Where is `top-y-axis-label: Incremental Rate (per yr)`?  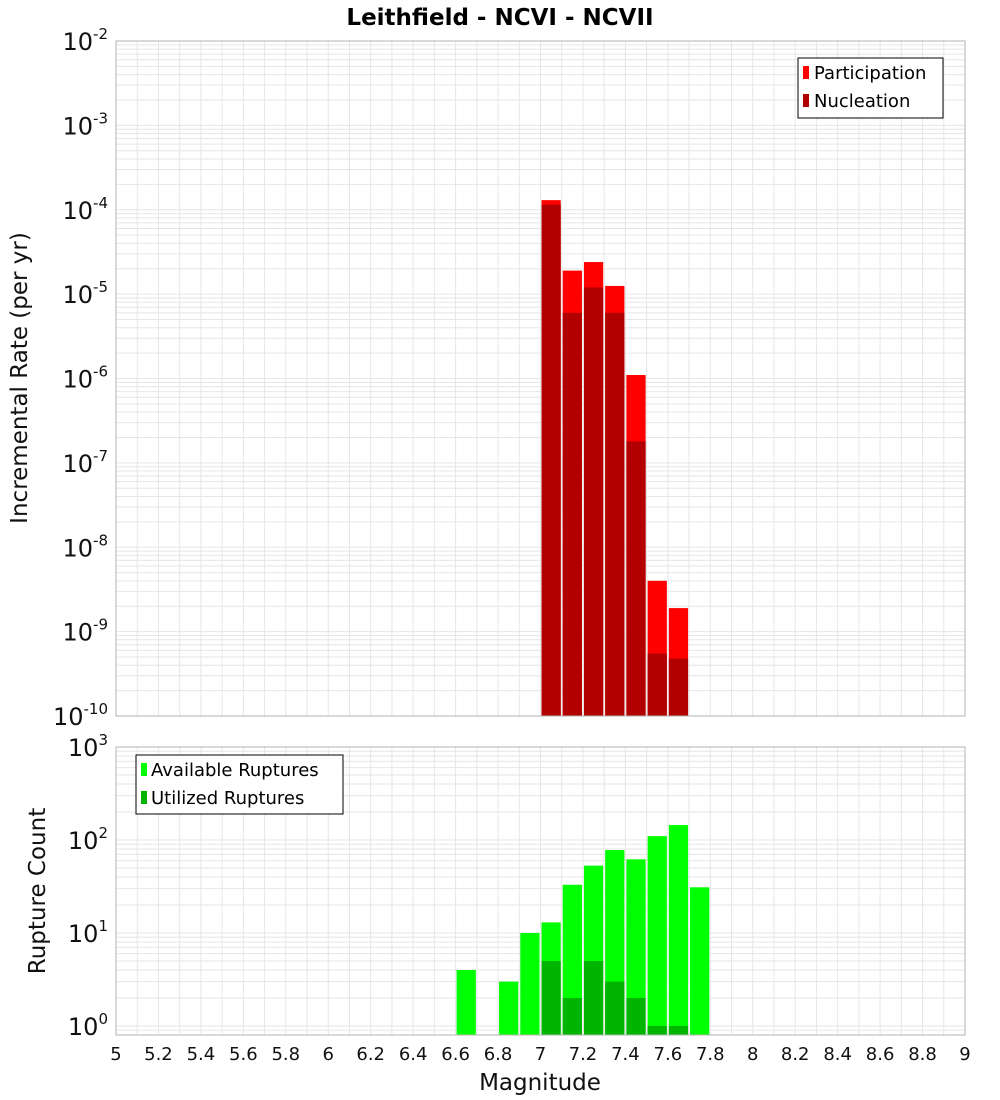
top-y-axis-label: Incremental Rate (per yr) is located at coordinates (20, 378).